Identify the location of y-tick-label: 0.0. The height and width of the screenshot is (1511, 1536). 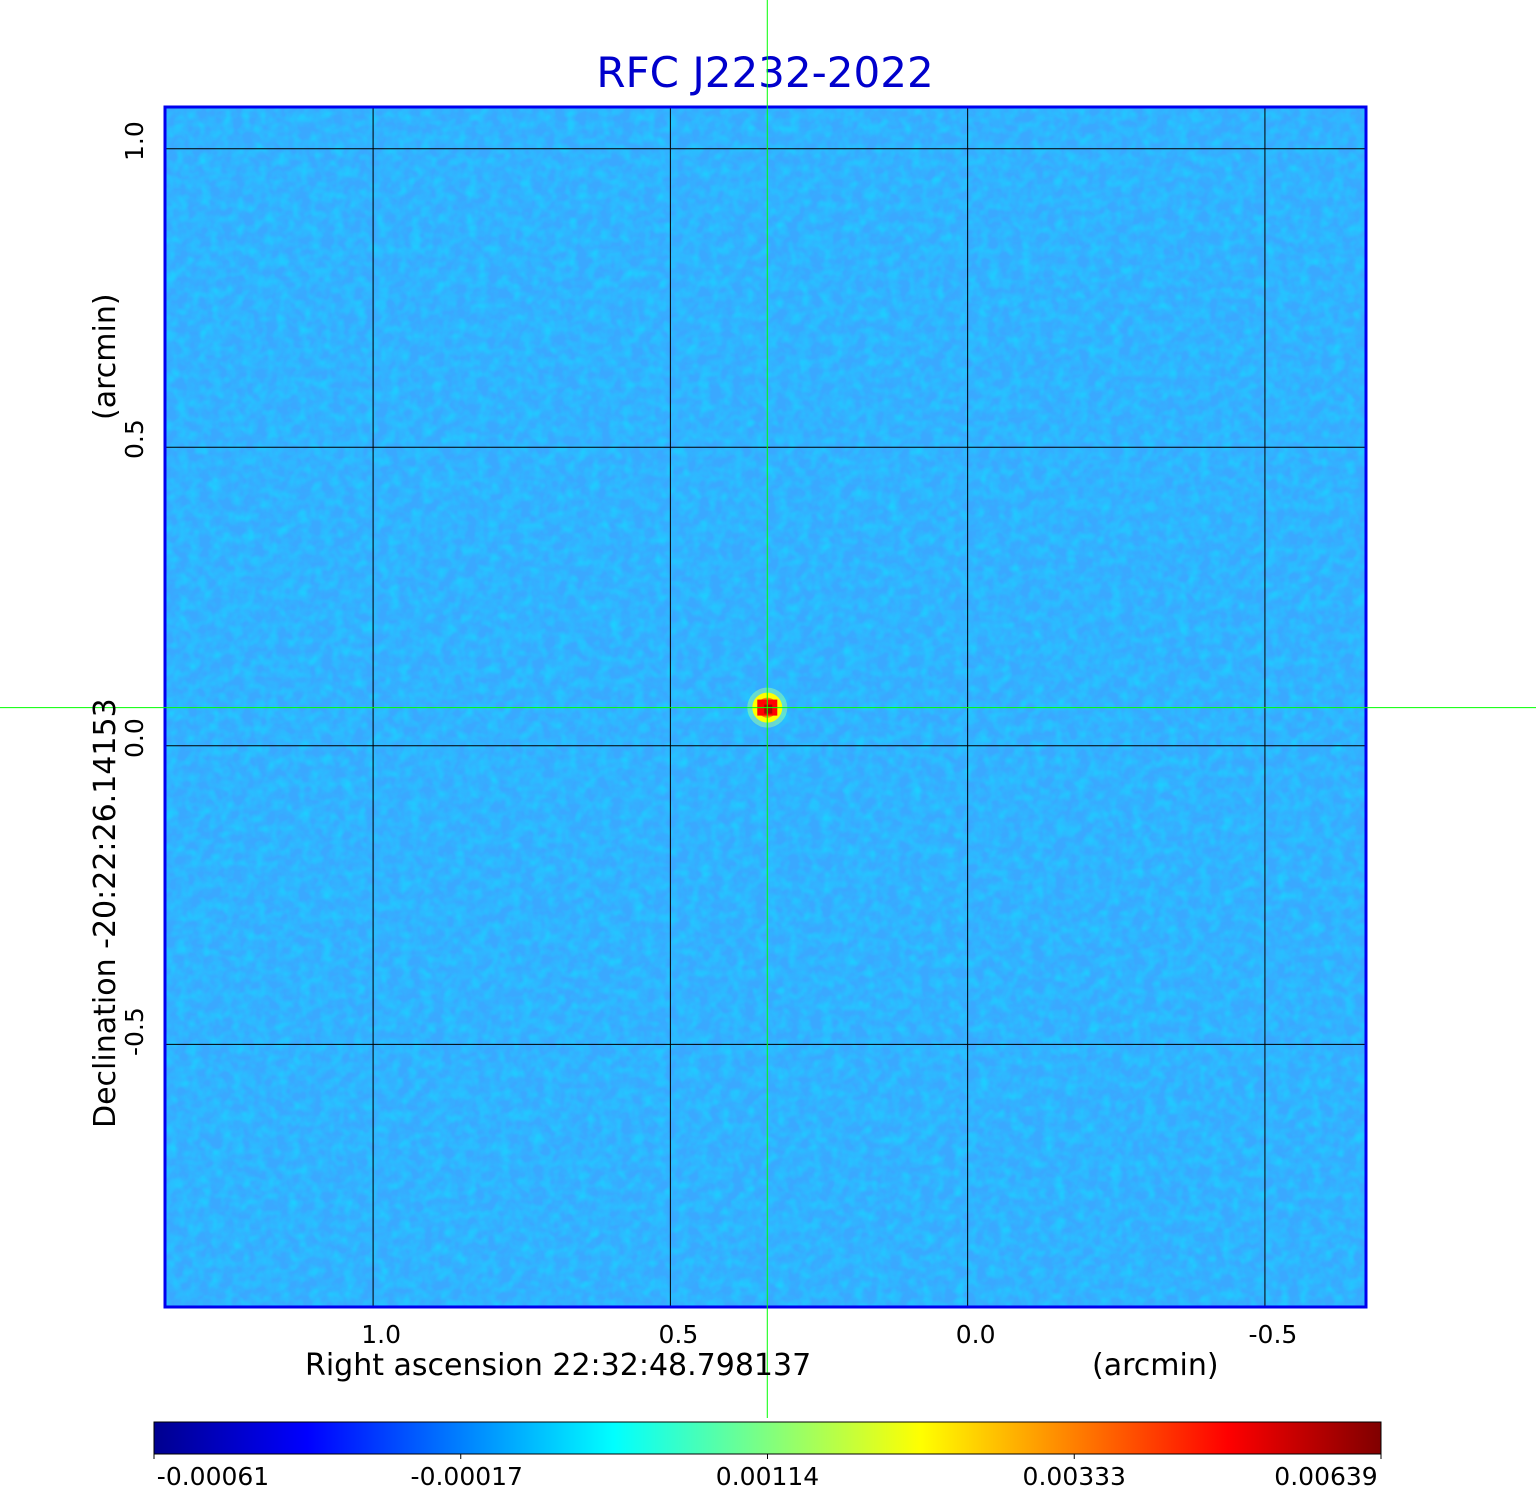
(134, 738).